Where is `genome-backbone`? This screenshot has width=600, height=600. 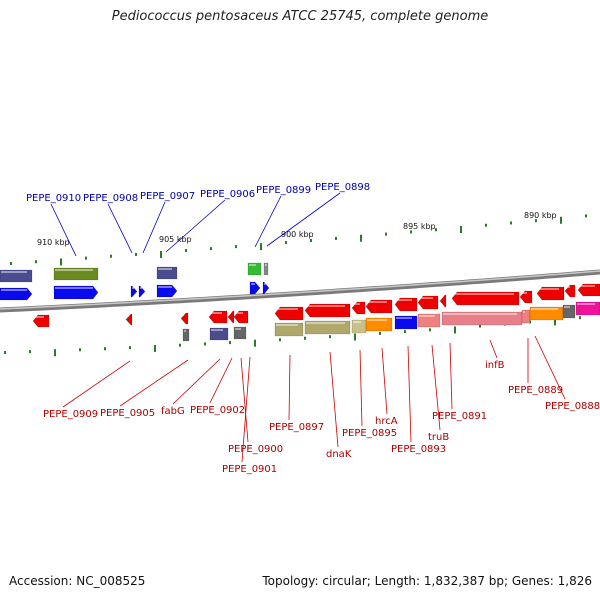 genome-backbone is located at coordinates (300, 291).